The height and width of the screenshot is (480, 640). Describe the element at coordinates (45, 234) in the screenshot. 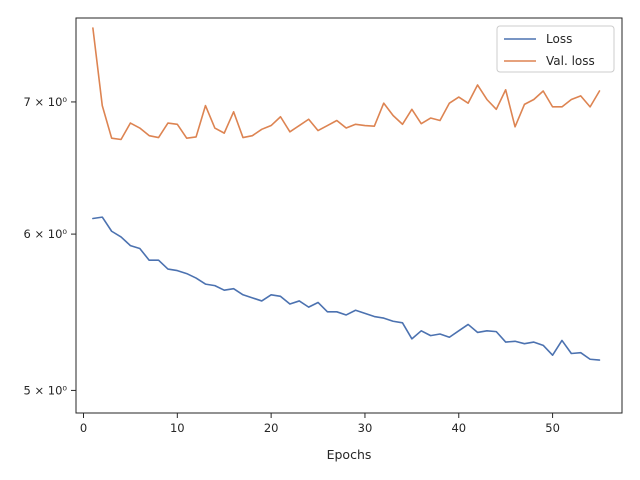

I see `y-tick-label: 6 × 10⁰` at that location.